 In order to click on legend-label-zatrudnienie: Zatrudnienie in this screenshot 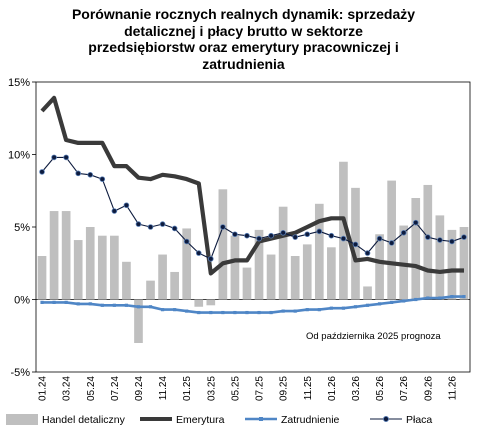, I will do `click(310, 420)`.